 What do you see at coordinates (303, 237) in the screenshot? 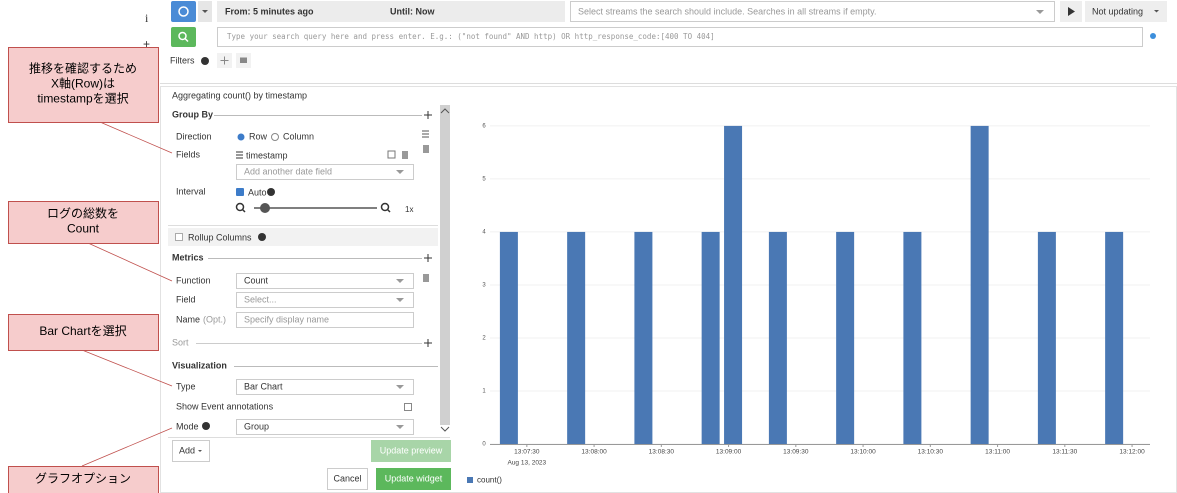
I see `rollup-row` at bounding box center [303, 237].